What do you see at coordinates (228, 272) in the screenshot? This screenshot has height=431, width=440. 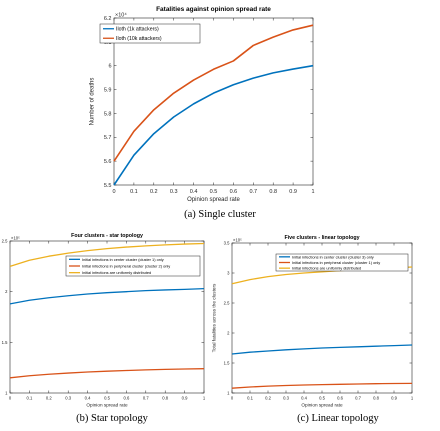 I see `y-tick-label: 3` at bounding box center [228, 272].